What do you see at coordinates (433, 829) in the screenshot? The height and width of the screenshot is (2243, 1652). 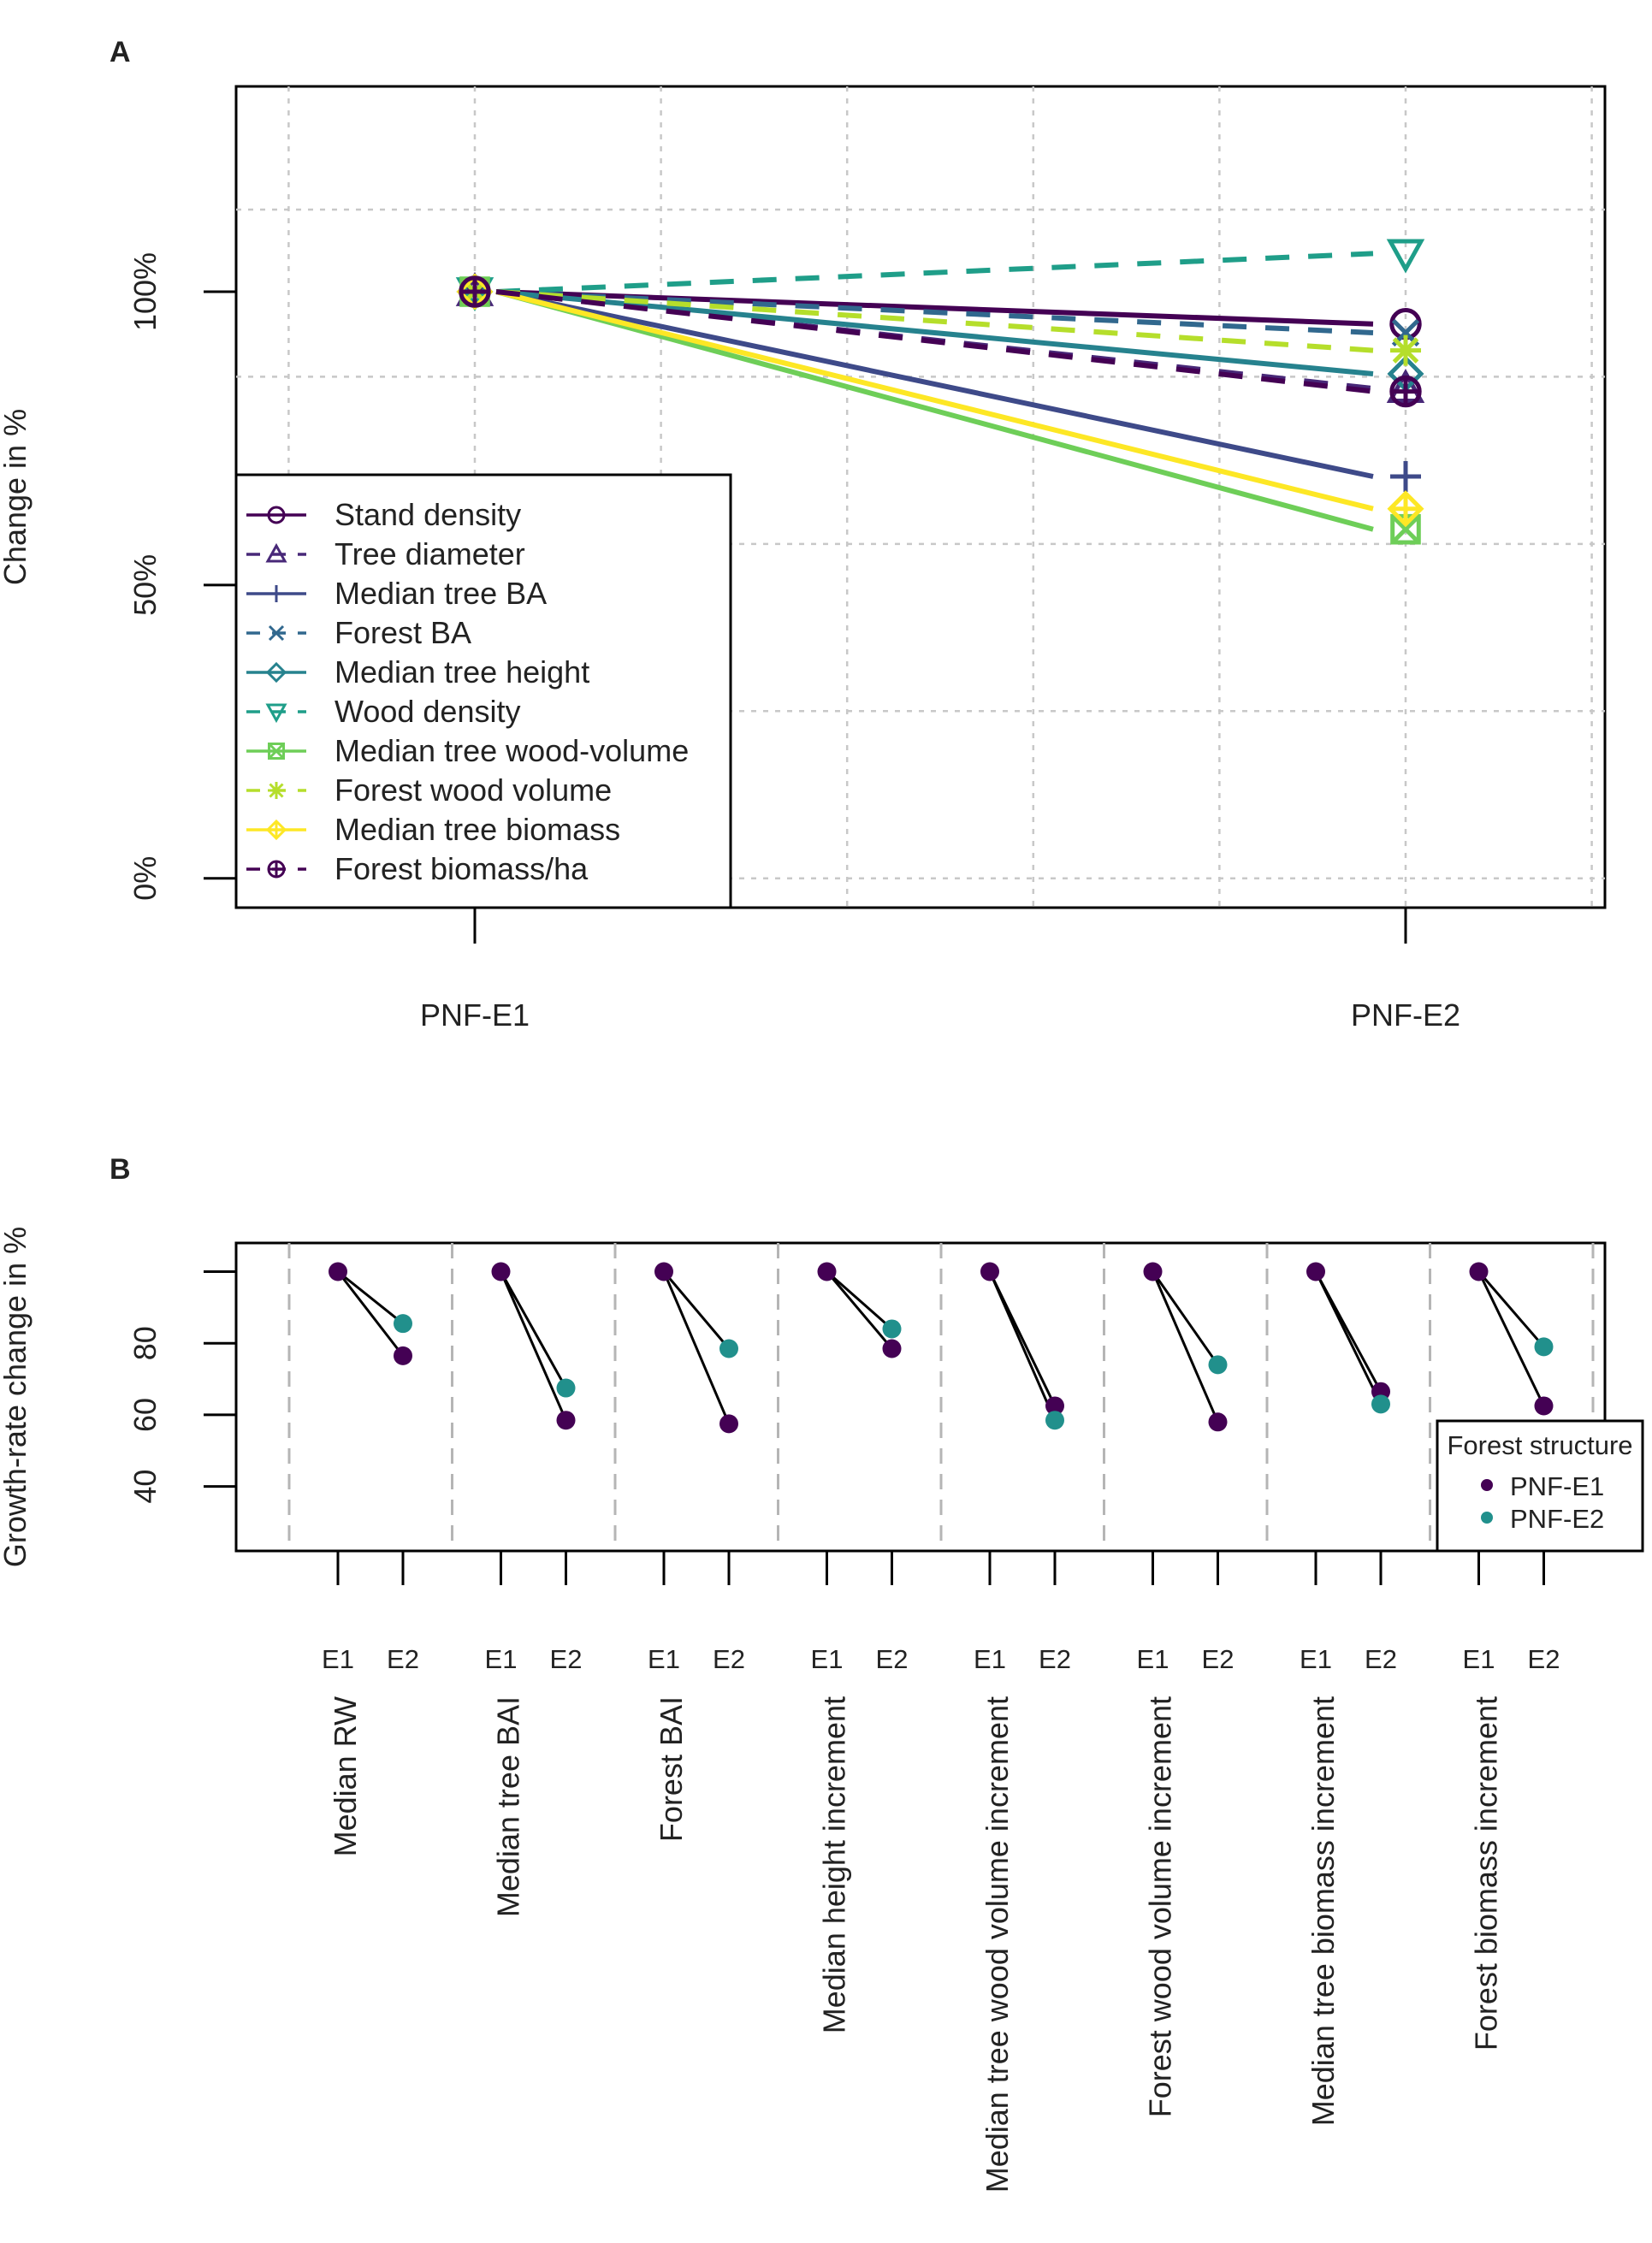 I see `legend-item: Median tree biomass` at bounding box center [433, 829].